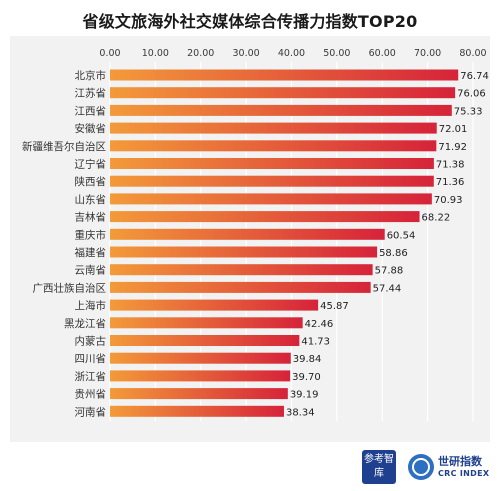  What do you see at coordinates (300, 412) in the screenshot?
I see `data-label: 38.34` at bounding box center [300, 412].